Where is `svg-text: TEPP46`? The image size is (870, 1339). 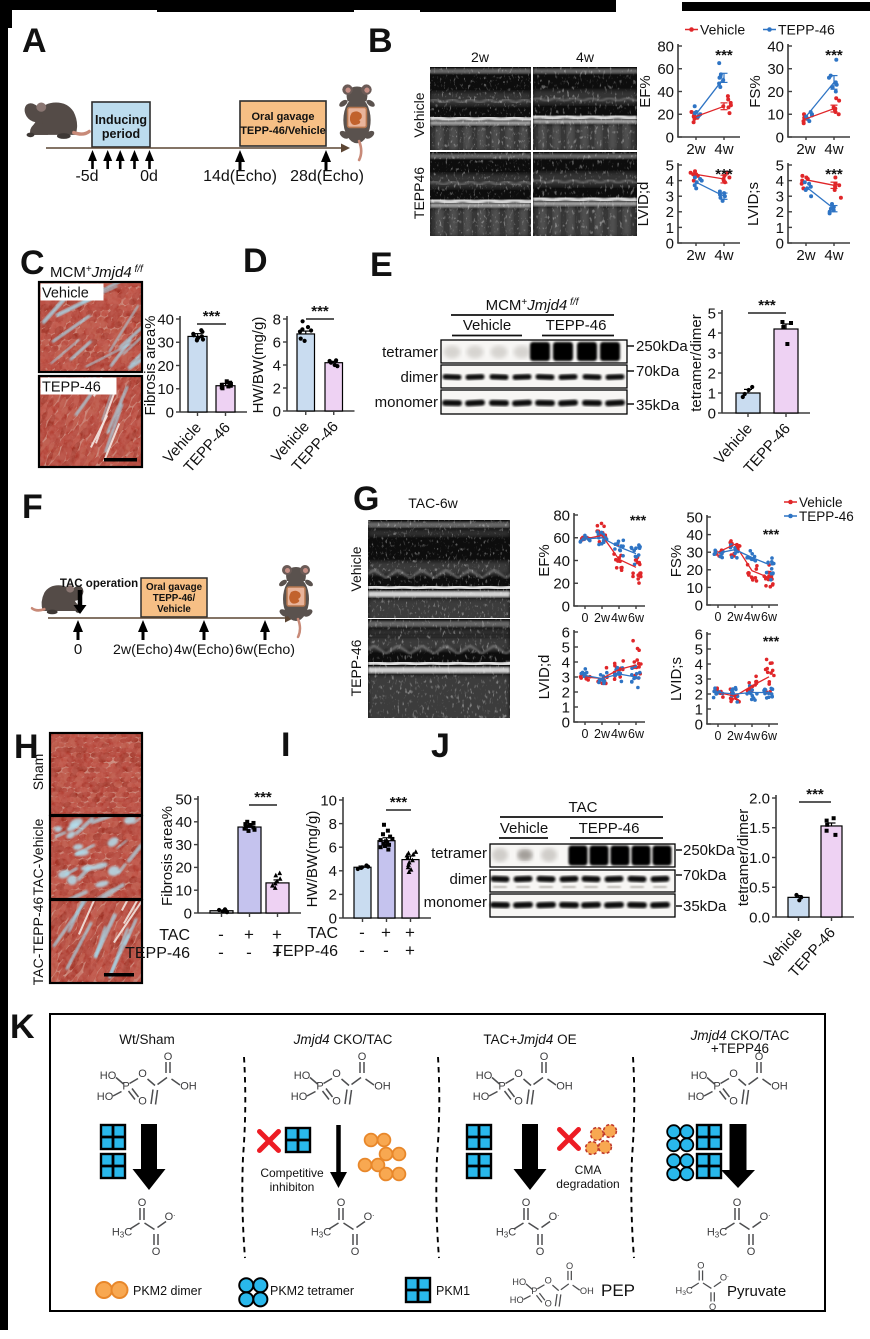 svg-text: TEPP46 is located at coordinates (419, 193).